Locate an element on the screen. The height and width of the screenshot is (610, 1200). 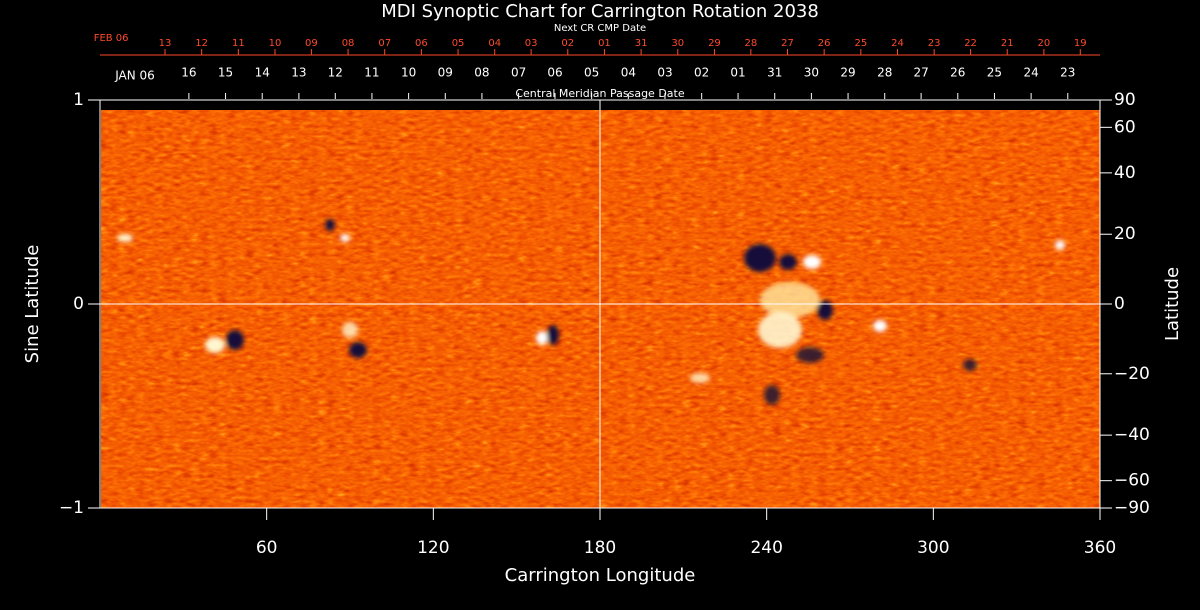
top-tick-label: JAN 06 is located at coordinates (134, 76).